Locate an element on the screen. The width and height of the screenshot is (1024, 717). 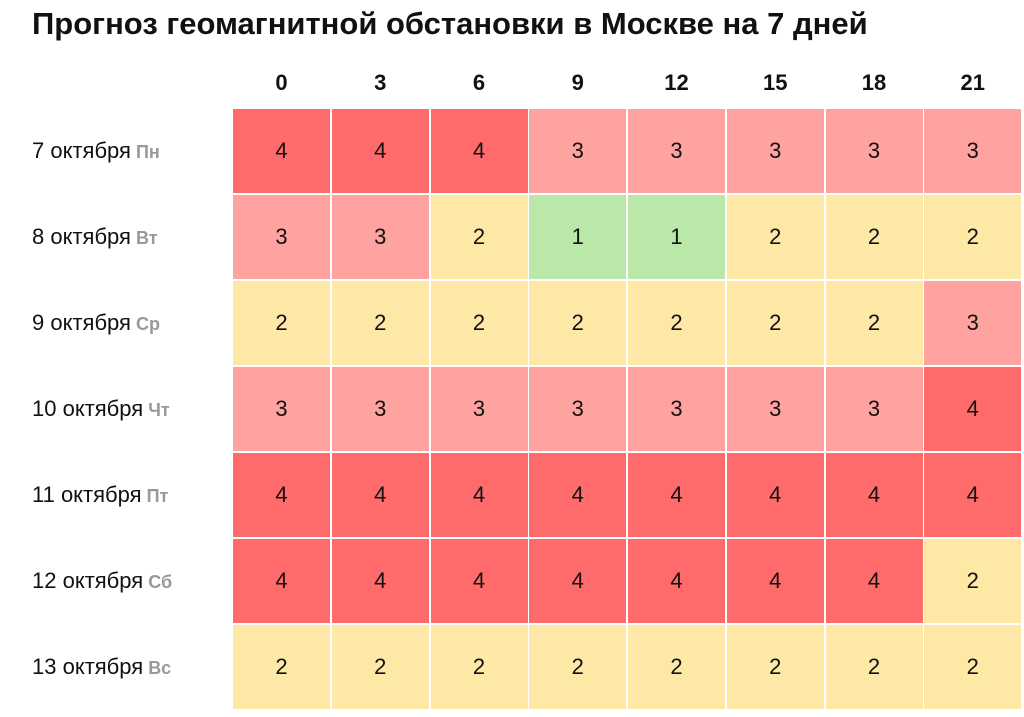
date: 9 октября is located at coordinates (81, 322).